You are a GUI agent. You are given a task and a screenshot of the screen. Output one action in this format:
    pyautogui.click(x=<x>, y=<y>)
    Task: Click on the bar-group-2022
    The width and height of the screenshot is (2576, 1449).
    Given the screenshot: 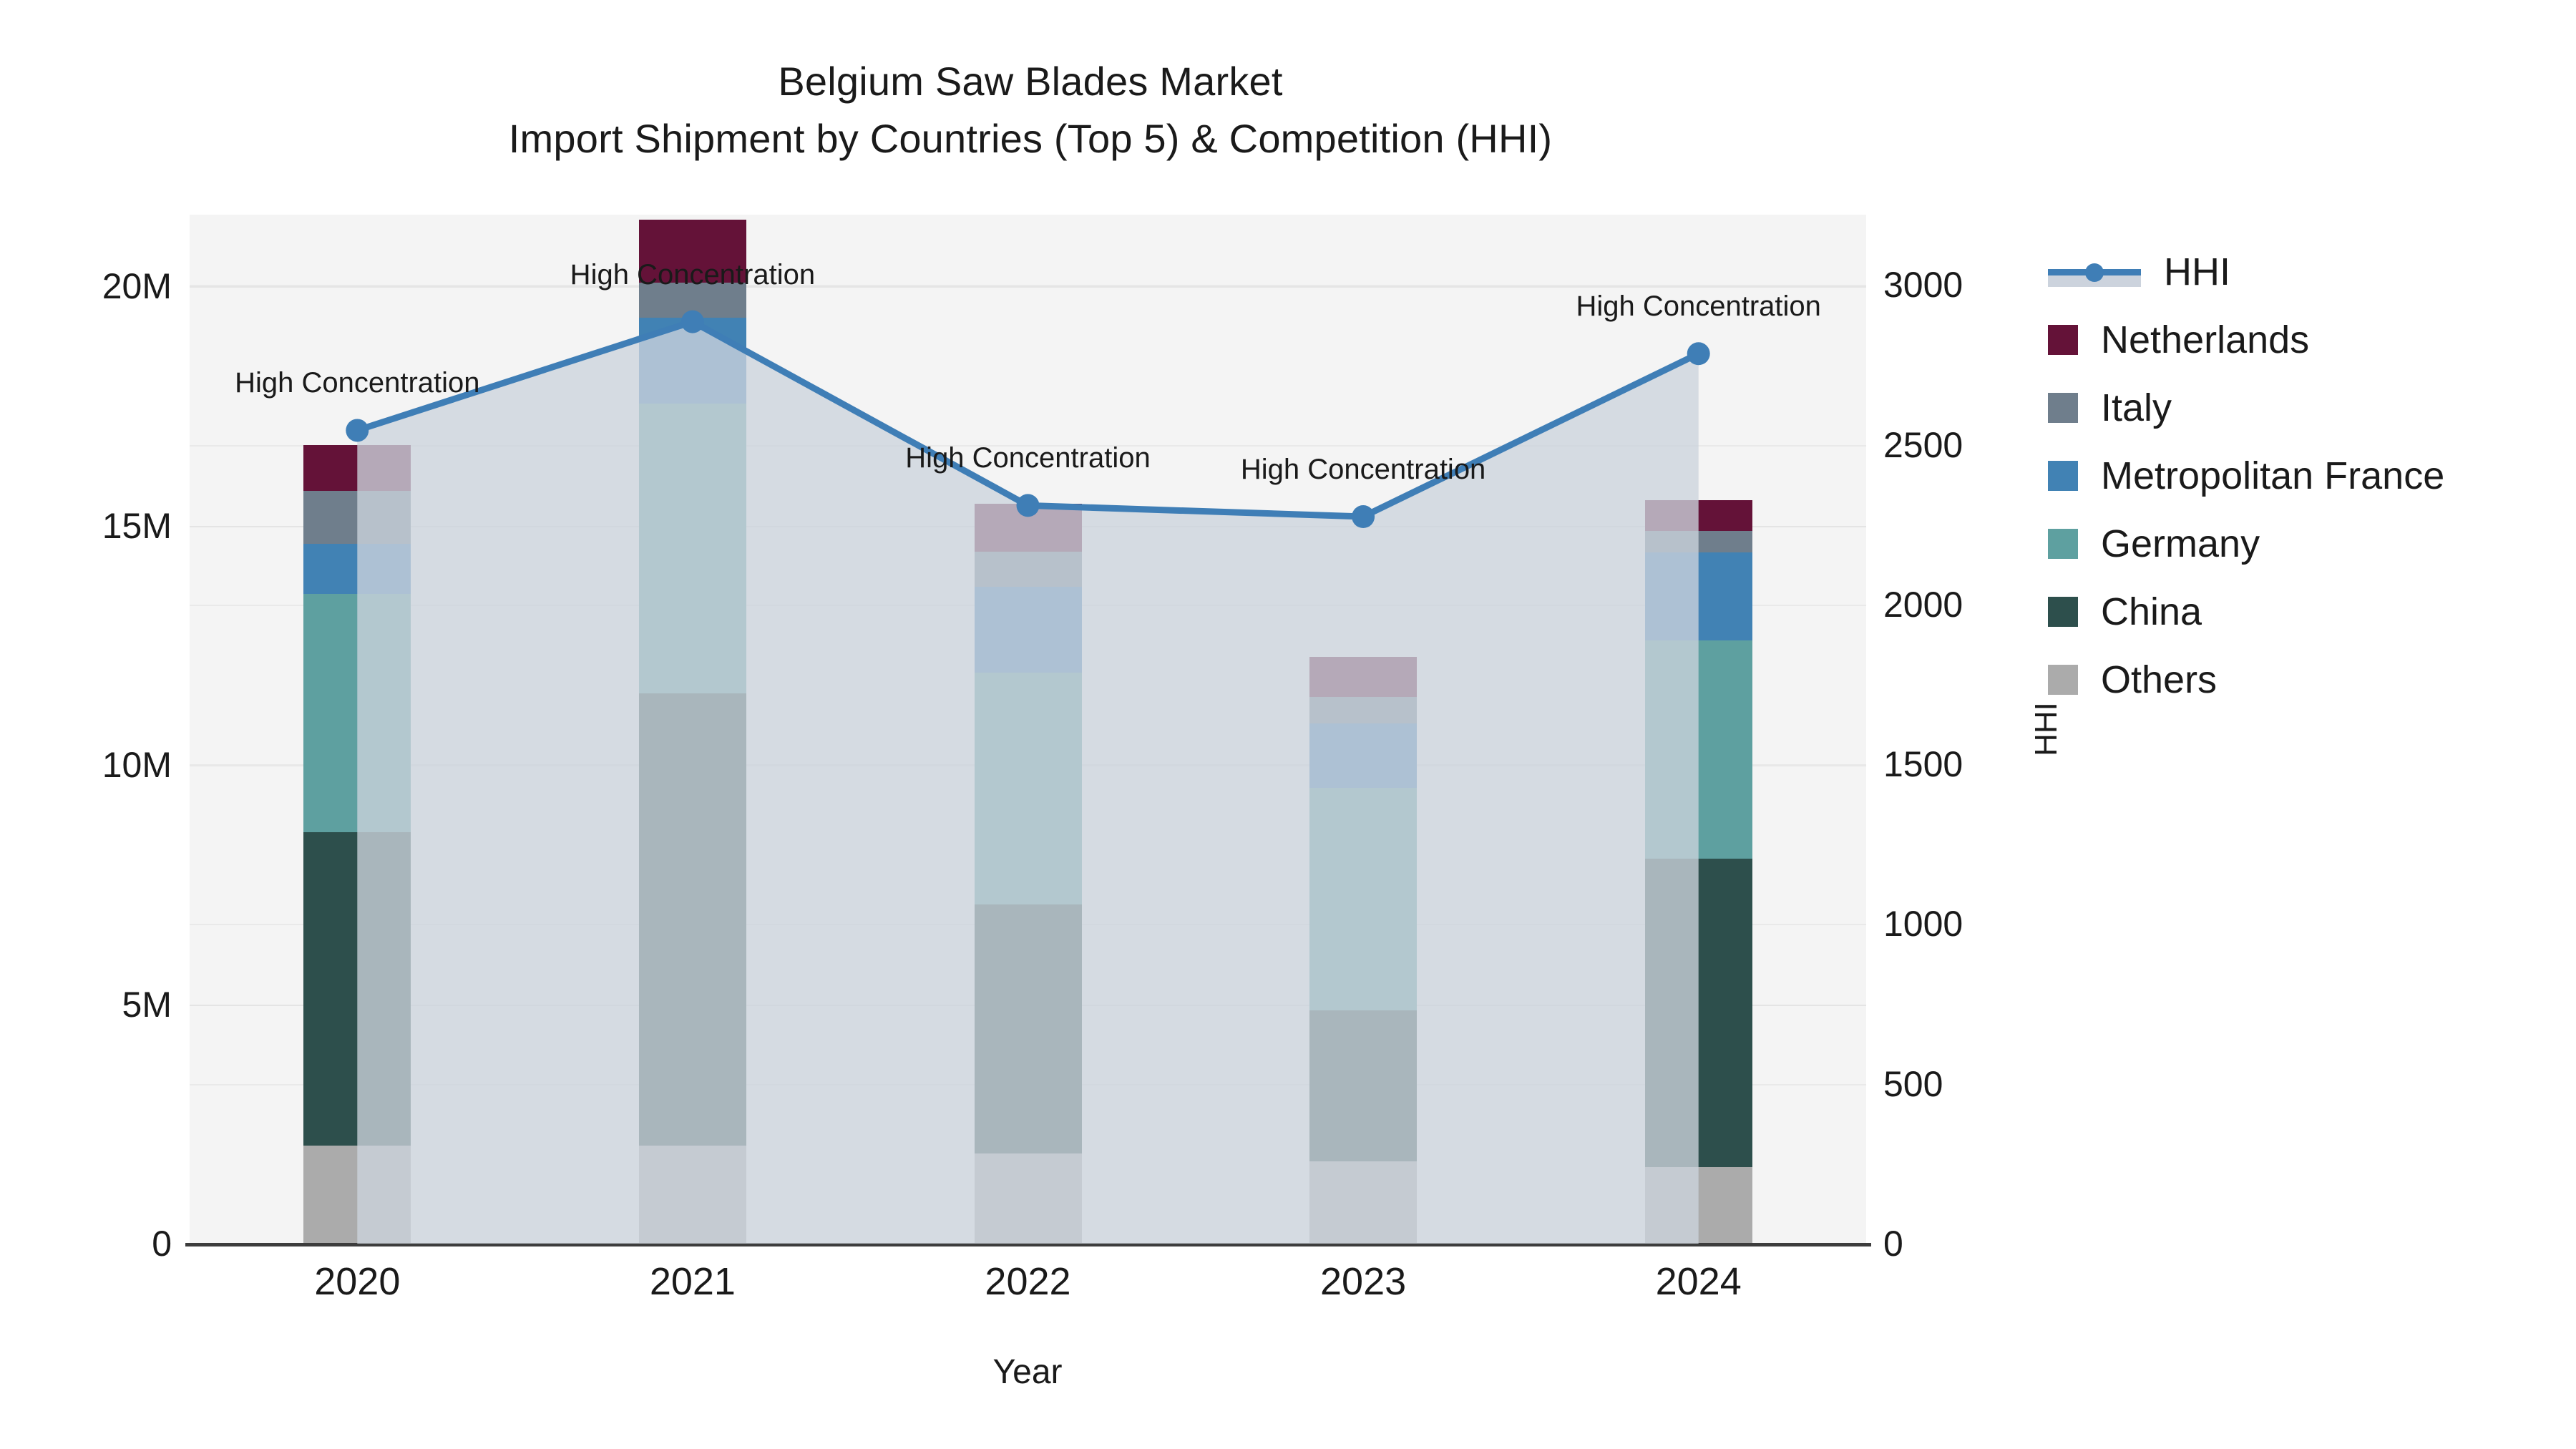 What is the action you would take?
    pyautogui.click(x=1028, y=729)
    